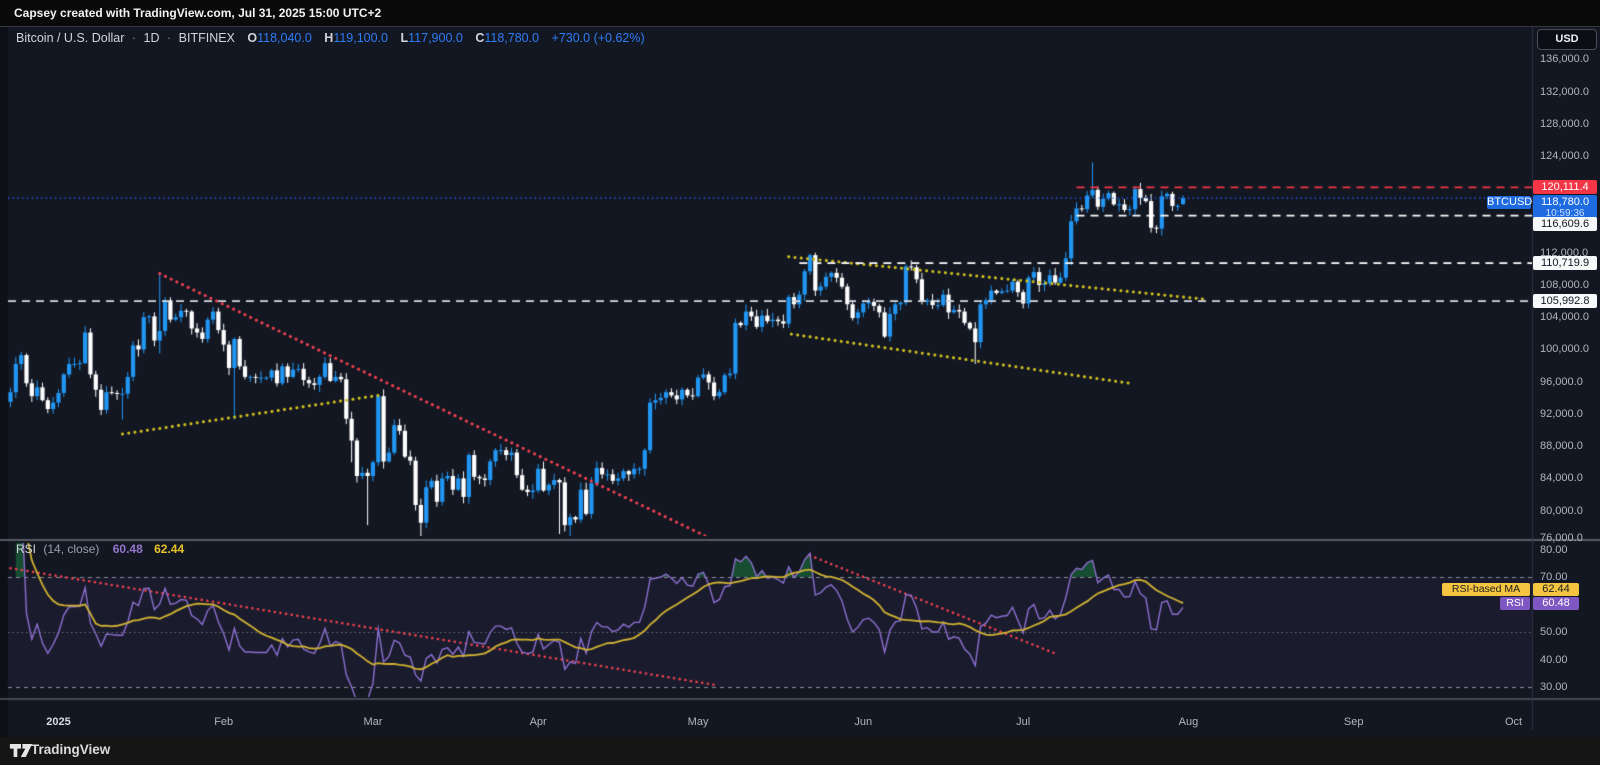 The width and height of the screenshot is (1600, 765). Describe the element at coordinates (1510, 202) in the screenshot. I see `symbol-price-chip: BTCUSD` at that location.